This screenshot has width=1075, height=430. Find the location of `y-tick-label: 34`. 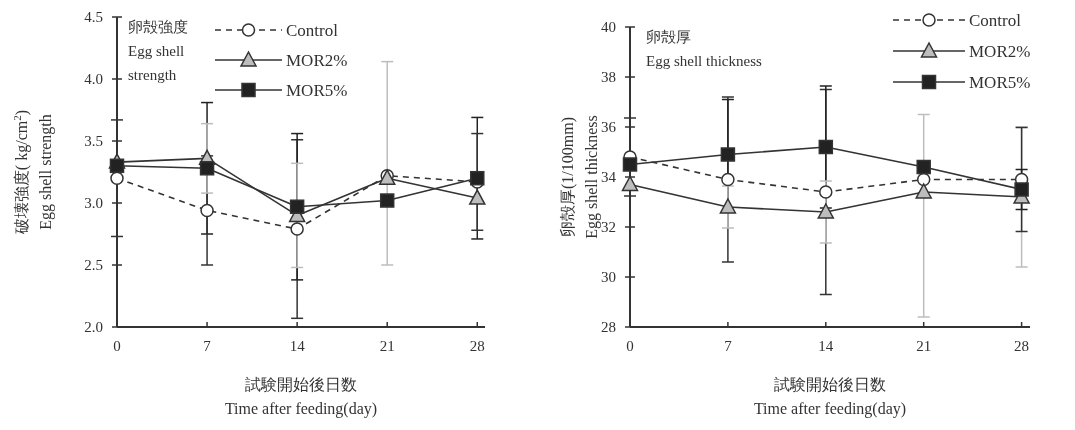

y-tick-label: 34 is located at coordinates (609, 177).